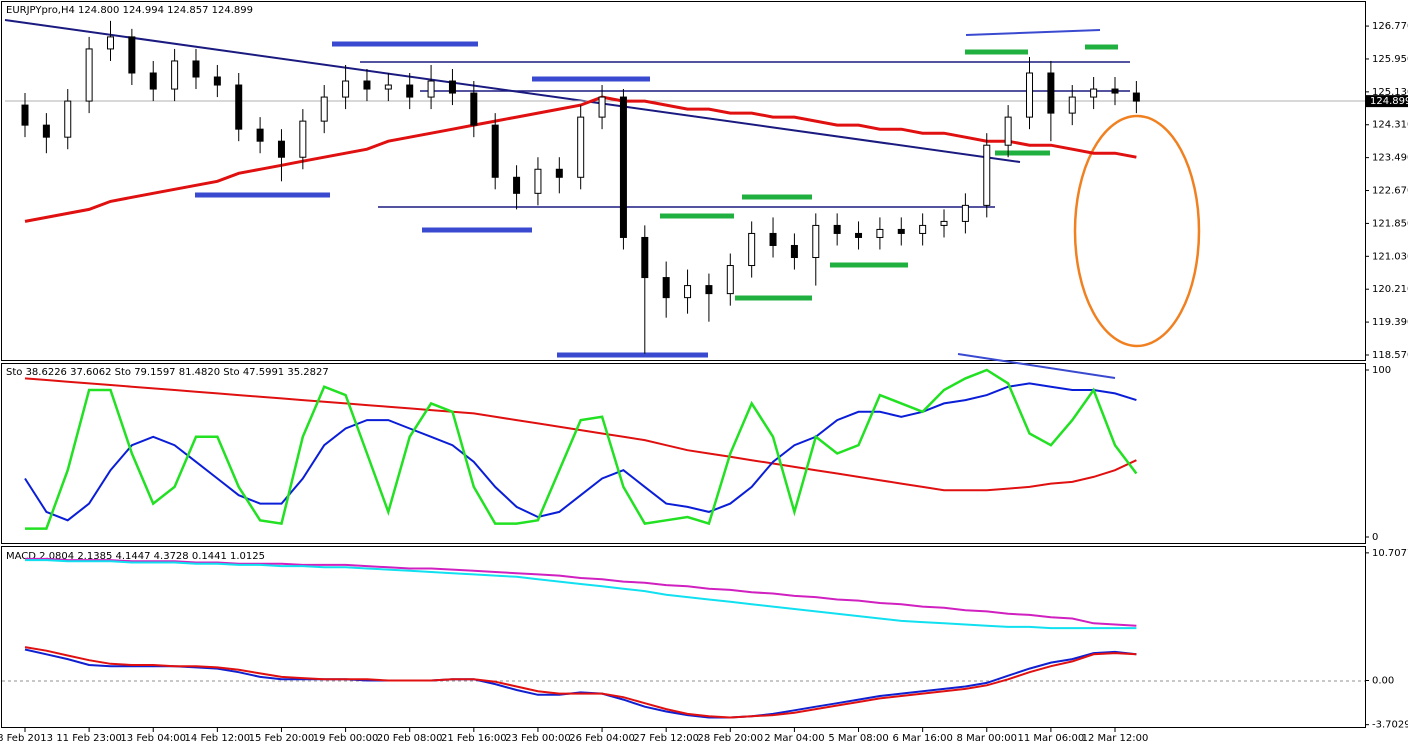 The width and height of the screenshot is (1408, 747). What do you see at coordinates (1390, 59) in the screenshot?
I see `y-tick-label: 125.950` at bounding box center [1390, 59].